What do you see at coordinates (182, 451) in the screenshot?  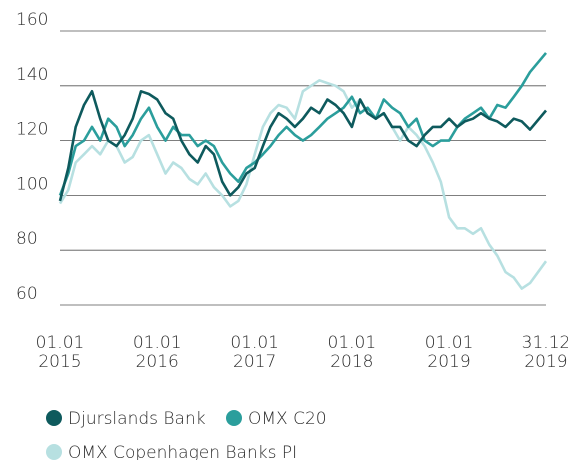 I see `legend-label: OMX Copenhagen Banks PI` at bounding box center [182, 451].